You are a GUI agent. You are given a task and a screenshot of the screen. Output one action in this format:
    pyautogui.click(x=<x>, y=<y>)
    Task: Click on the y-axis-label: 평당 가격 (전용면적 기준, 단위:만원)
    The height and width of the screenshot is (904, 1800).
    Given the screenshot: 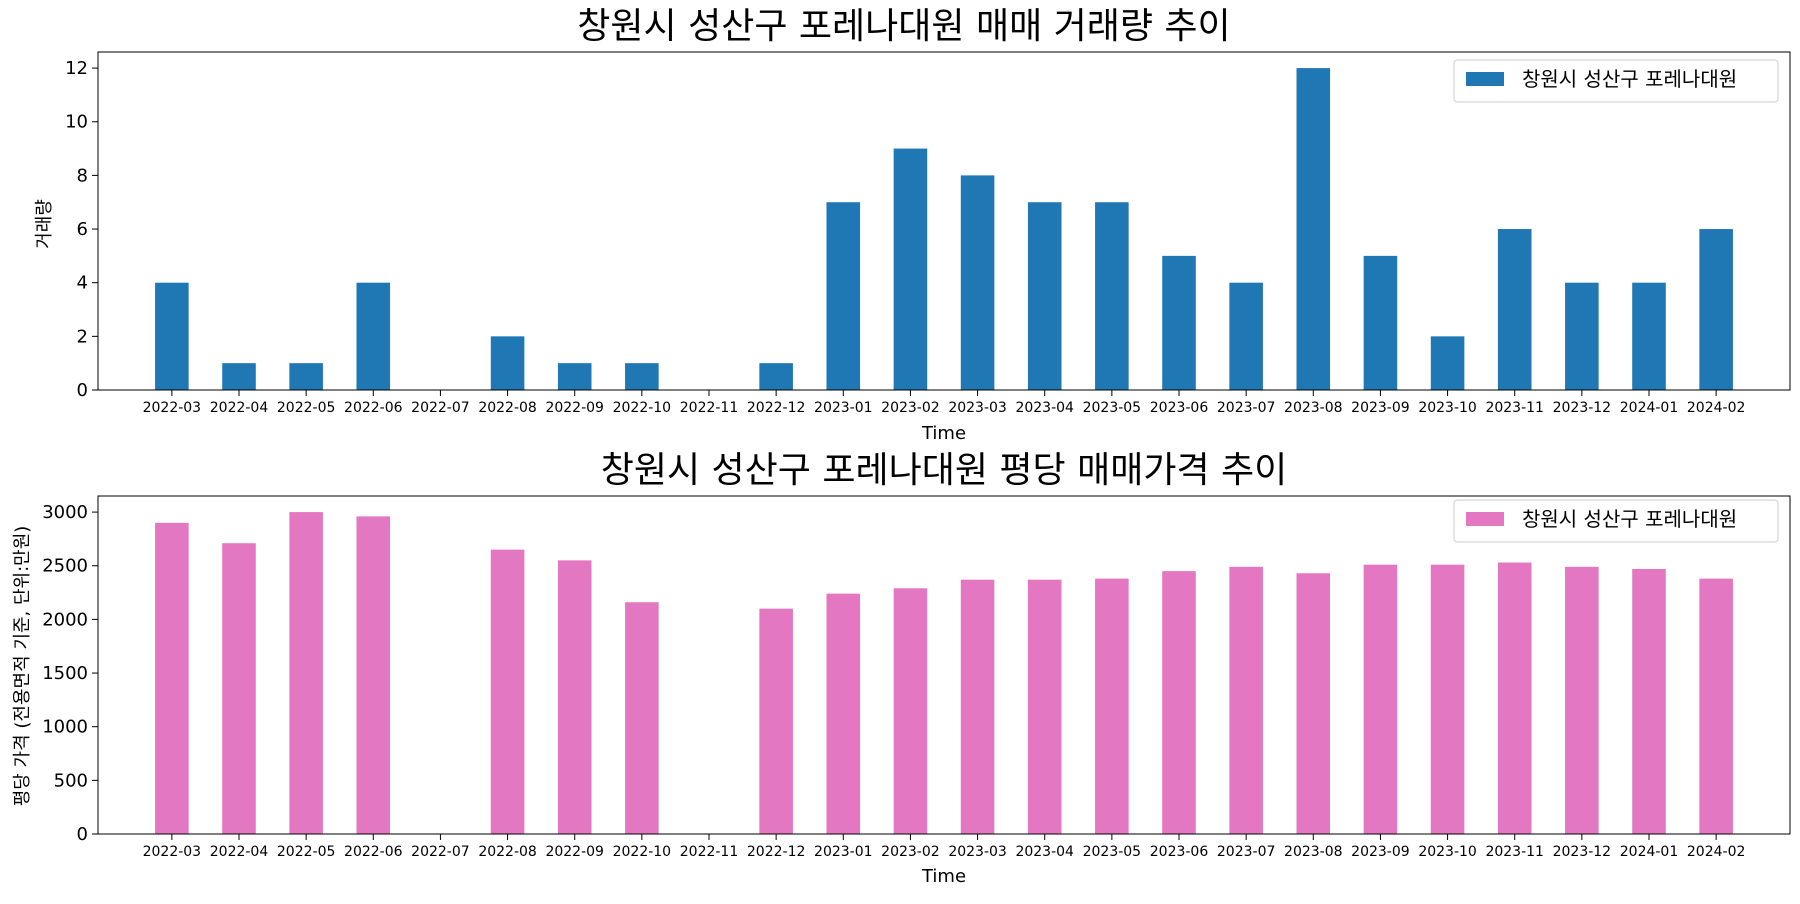 What is the action you would take?
    pyautogui.click(x=22, y=666)
    